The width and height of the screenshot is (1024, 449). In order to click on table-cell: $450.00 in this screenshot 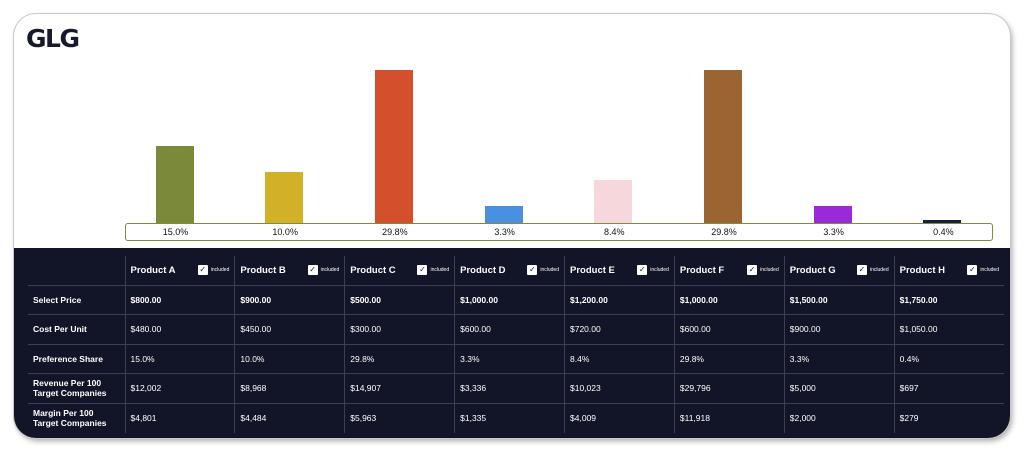, I will do `click(289, 329)`.